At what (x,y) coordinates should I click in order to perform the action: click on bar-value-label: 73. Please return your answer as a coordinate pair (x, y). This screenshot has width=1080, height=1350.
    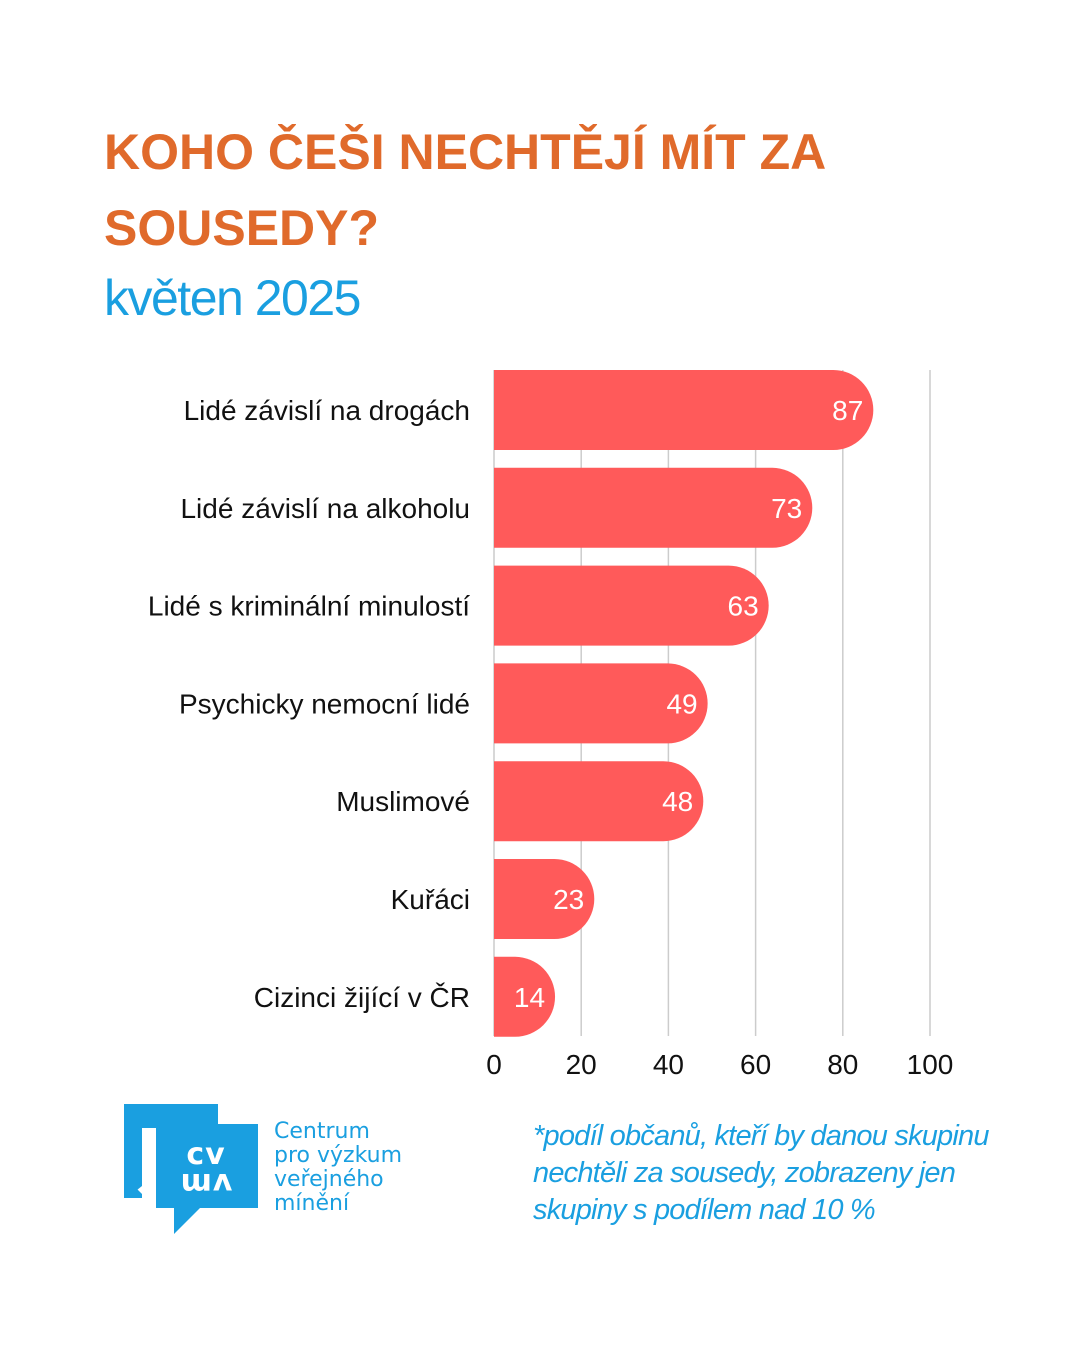
    Looking at the image, I should click on (786, 508).